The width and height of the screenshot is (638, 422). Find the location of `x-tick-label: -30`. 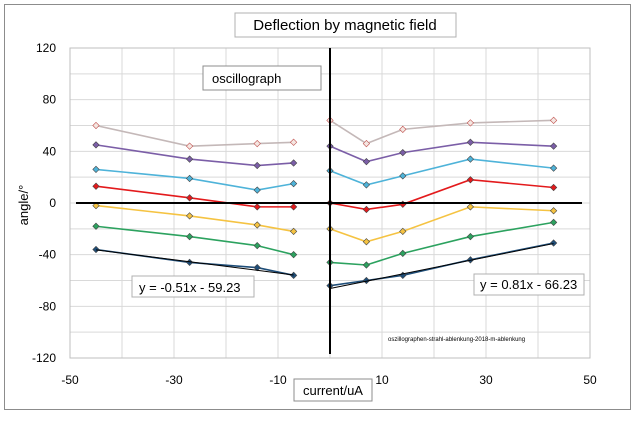

x-tick-label: -30 is located at coordinates (174, 380).